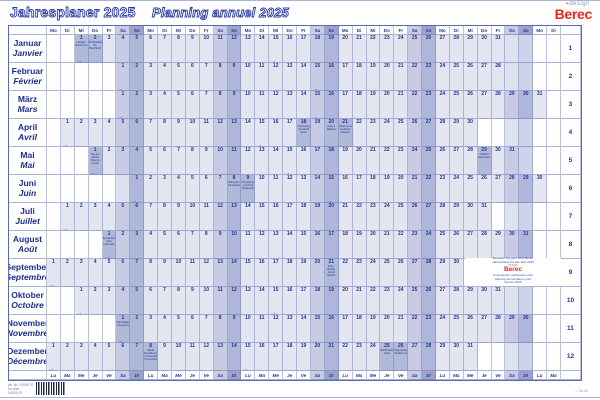  I want to click on day-cell: 13, so click(248, 49).